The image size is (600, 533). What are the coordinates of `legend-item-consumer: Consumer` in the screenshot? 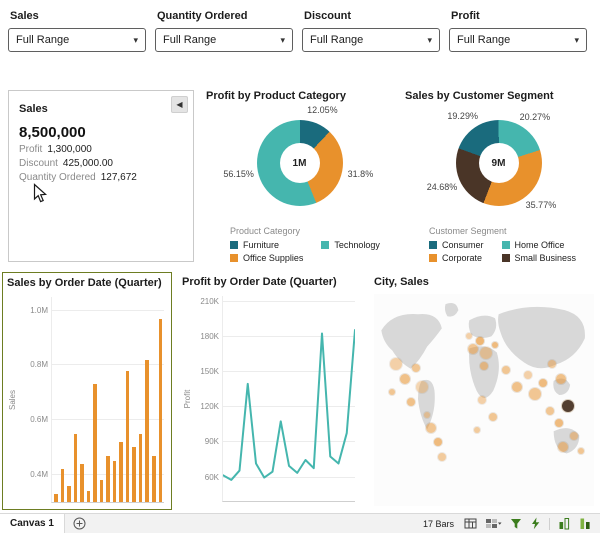 It's located at (456, 245).